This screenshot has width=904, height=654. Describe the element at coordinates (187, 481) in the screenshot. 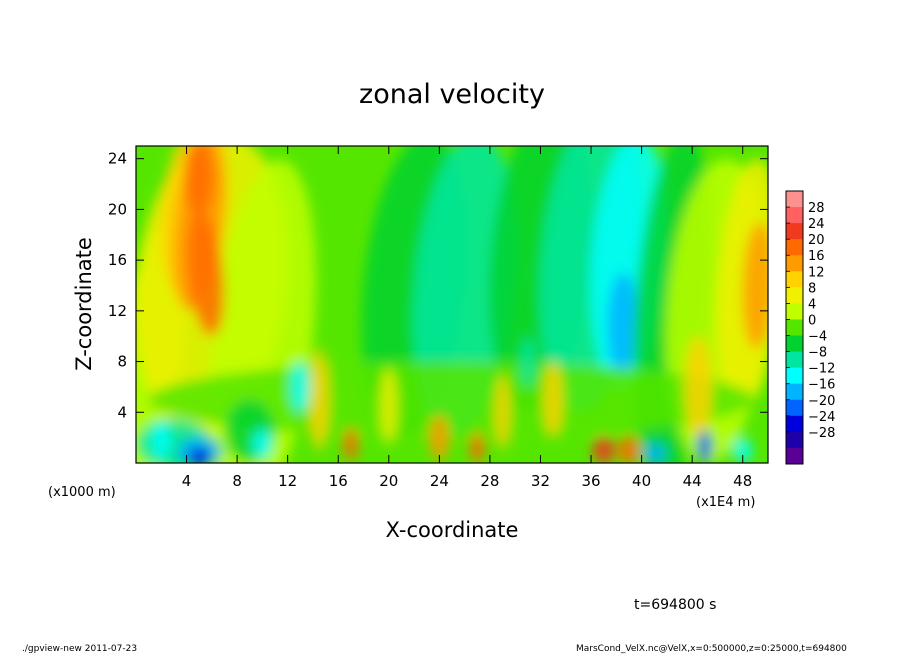

I see `x-tick-label: 4` at that location.